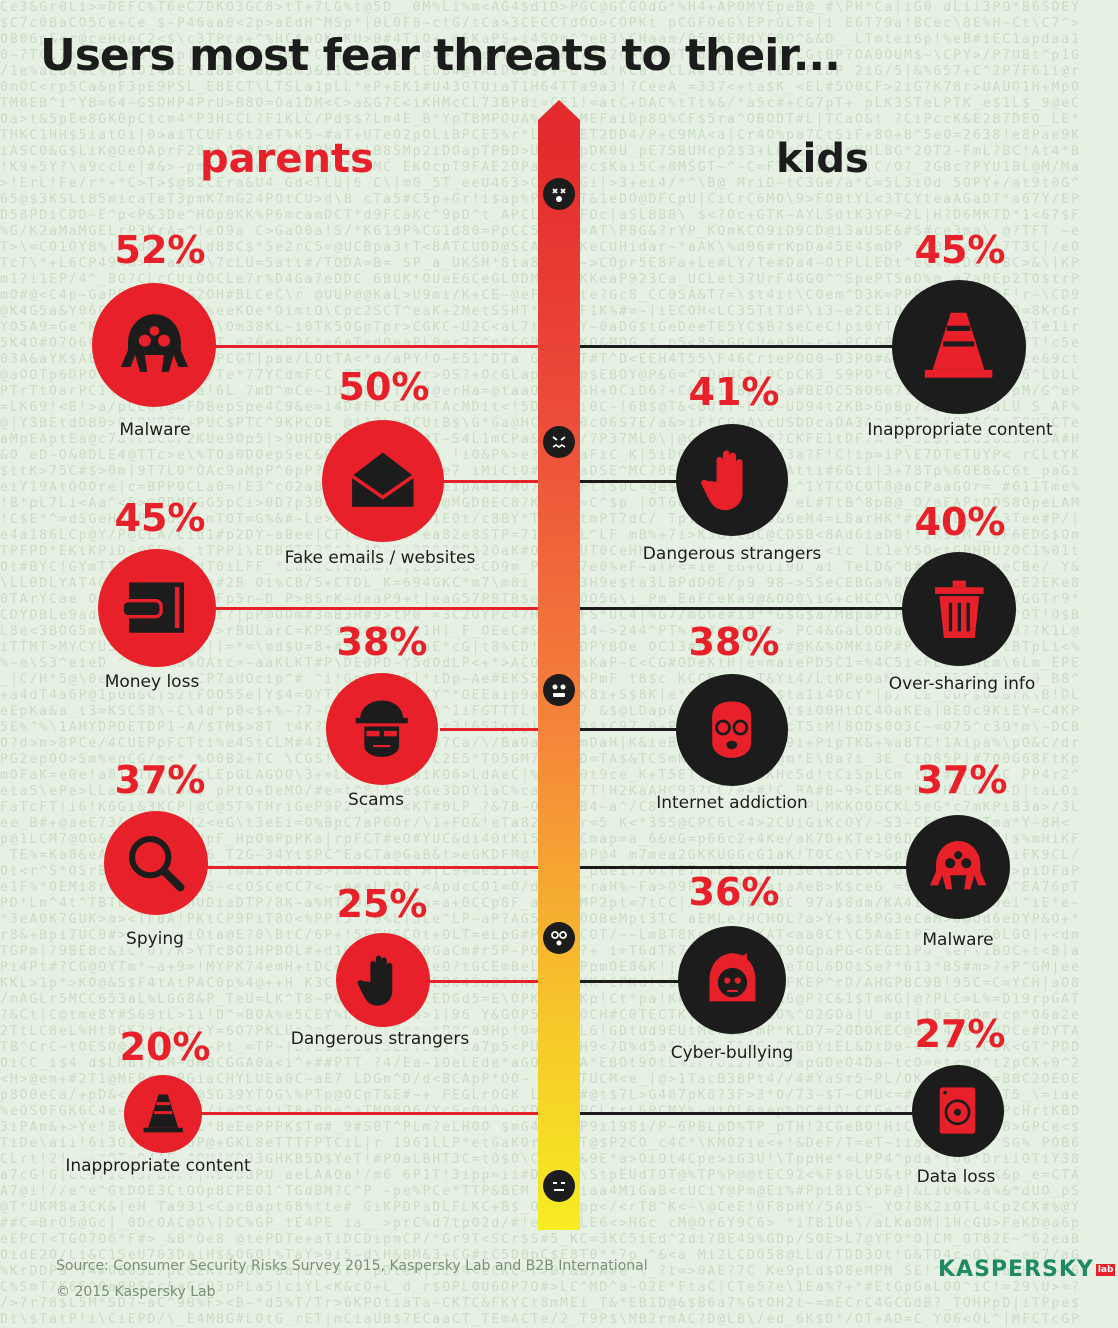 This screenshot has height=1328, width=1118. I want to click on kids-circle-malware, so click(958, 867).